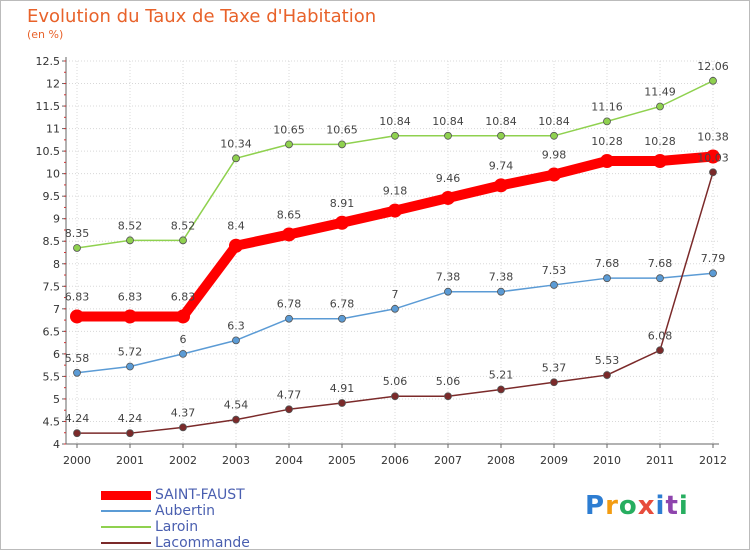 Image resolution: width=750 pixels, height=551 pixels. What do you see at coordinates (342, 460) in the screenshot?
I see `x-tick-label: 2005` at bounding box center [342, 460].